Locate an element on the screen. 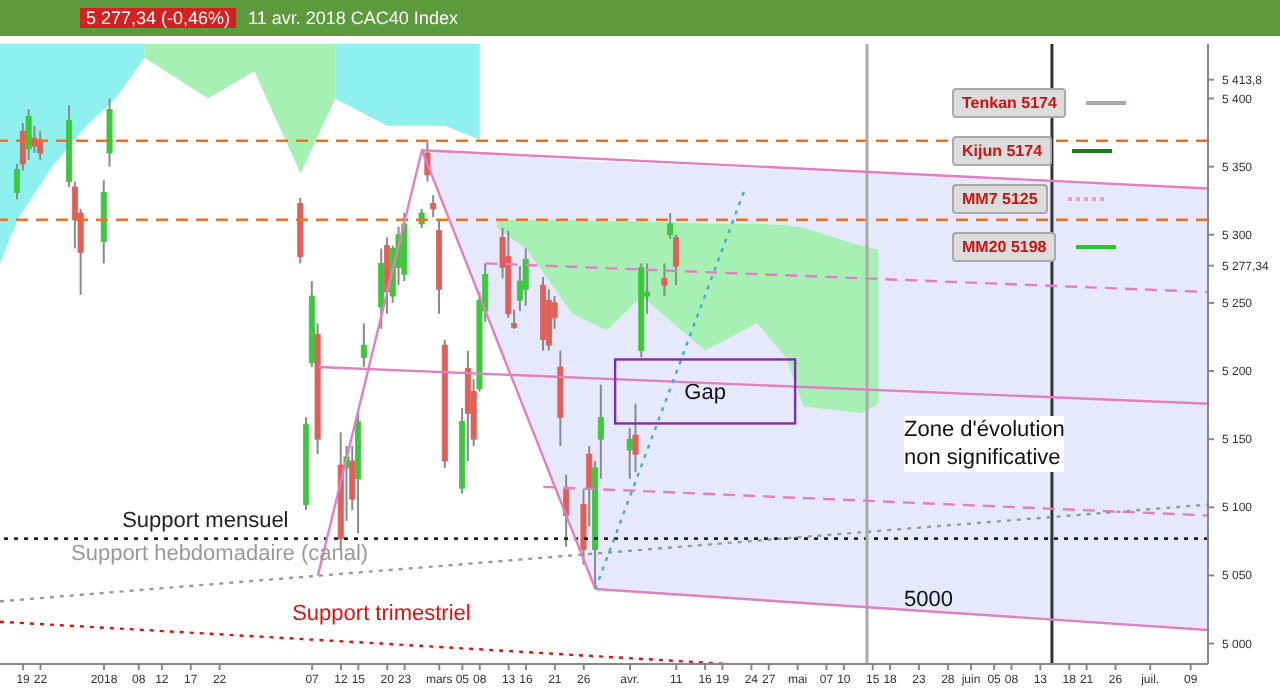  annotation: Gap is located at coordinates (705, 393).